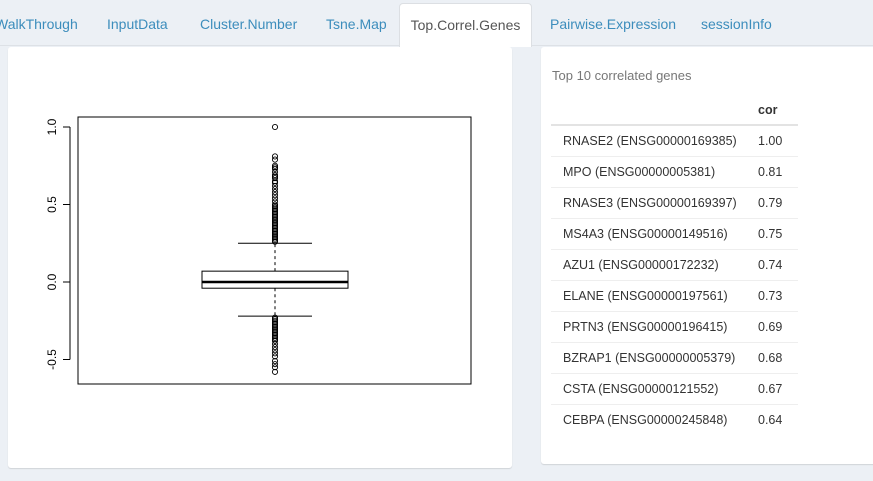 This screenshot has height=481, width=873. What do you see at coordinates (651, 296) in the screenshot?
I see `gene-cell: ELANE (ENSG00000197561)` at bounding box center [651, 296].